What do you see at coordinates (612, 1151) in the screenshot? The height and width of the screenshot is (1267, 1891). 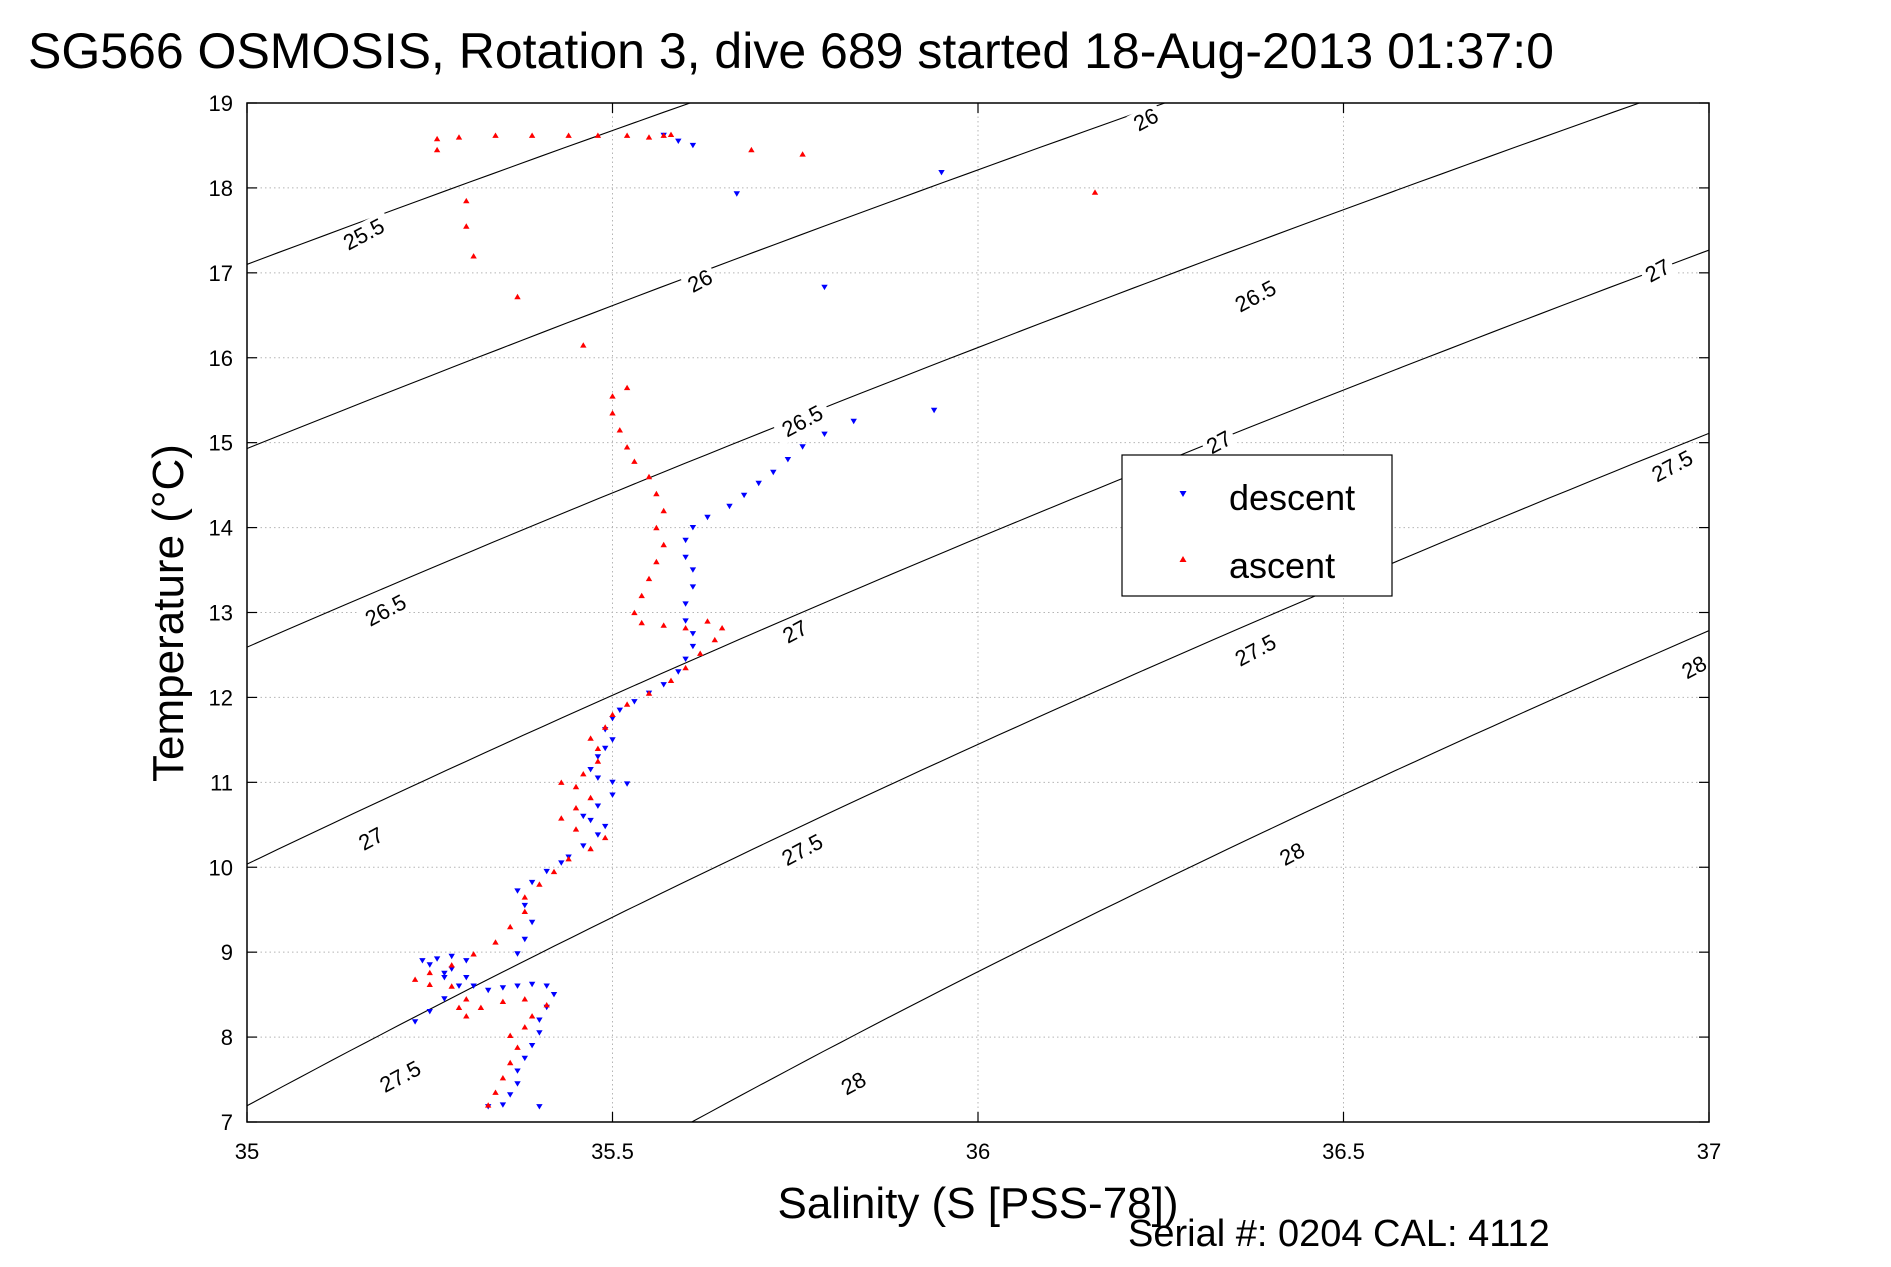 I see `x-tick-label: 35.5` at bounding box center [612, 1151].